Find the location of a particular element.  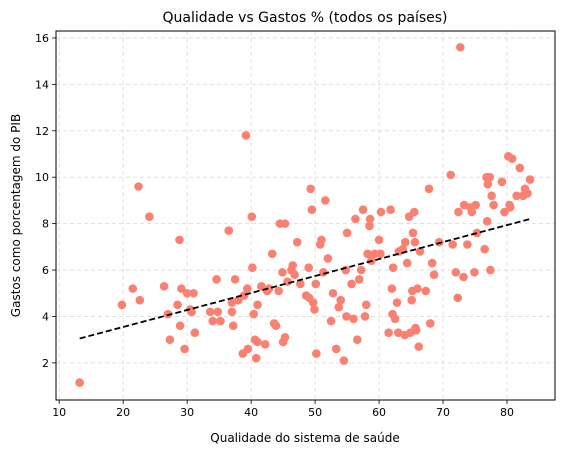

y-tick-label: 12 is located at coordinates (42, 131).